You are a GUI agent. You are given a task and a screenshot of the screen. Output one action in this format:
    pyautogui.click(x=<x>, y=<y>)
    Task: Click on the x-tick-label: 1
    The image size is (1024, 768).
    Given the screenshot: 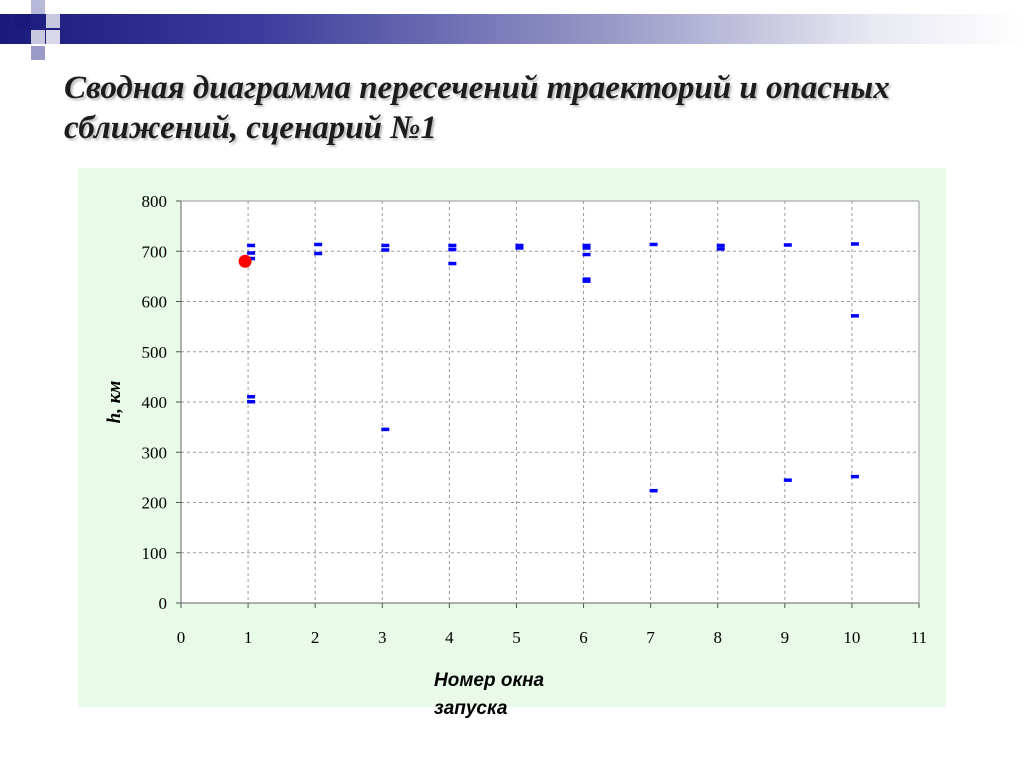 What is the action you would take?
    pyautogui.click(x=248, y=637)
    